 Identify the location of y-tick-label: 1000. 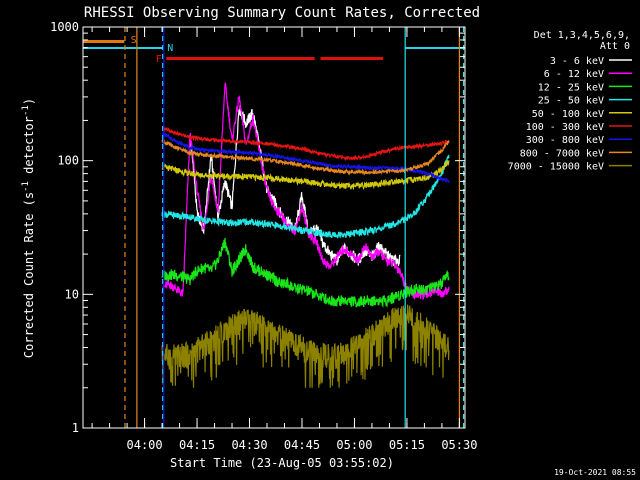
(64, 27).